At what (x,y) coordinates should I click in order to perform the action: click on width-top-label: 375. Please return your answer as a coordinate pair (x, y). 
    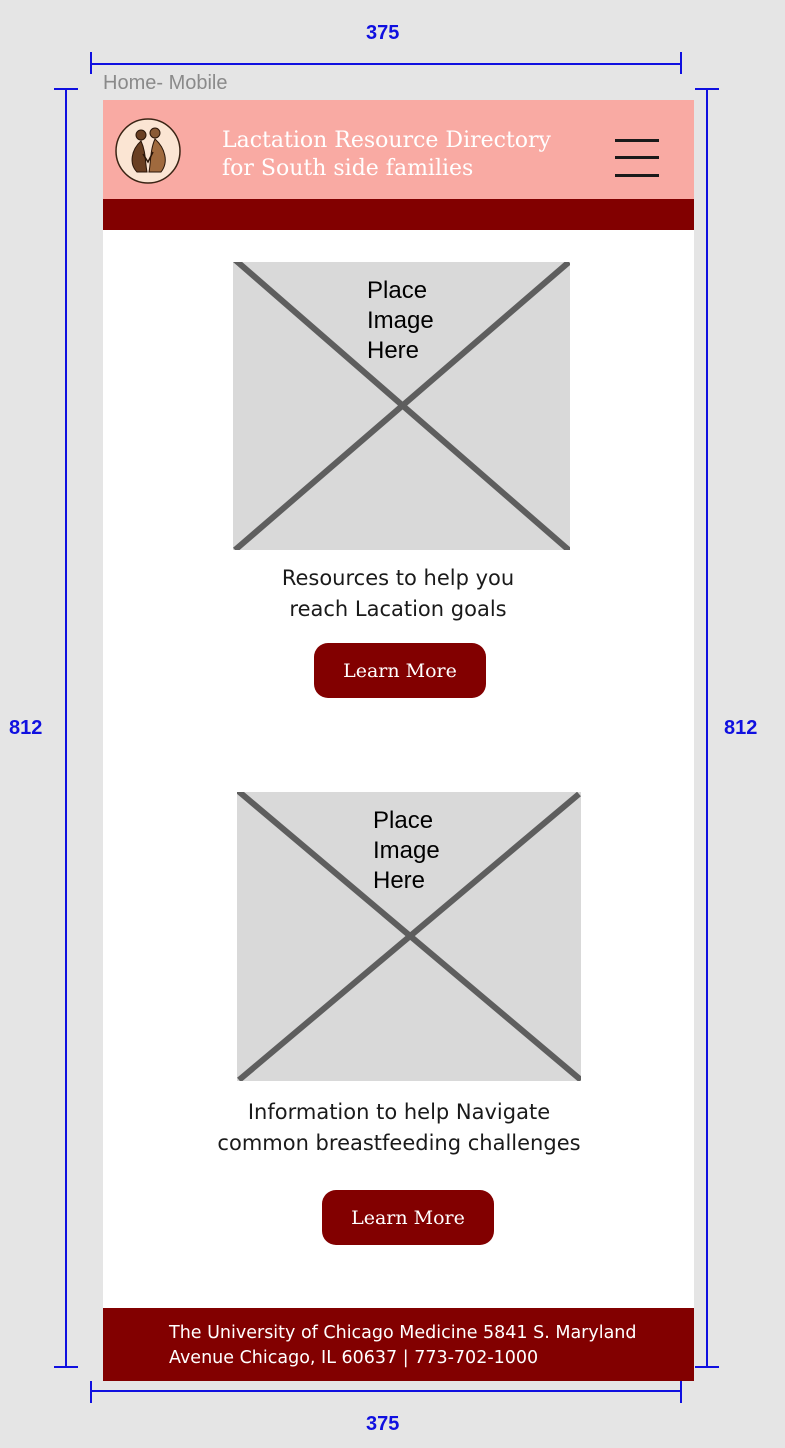
    Looking at the image, I should click on (383, 33).